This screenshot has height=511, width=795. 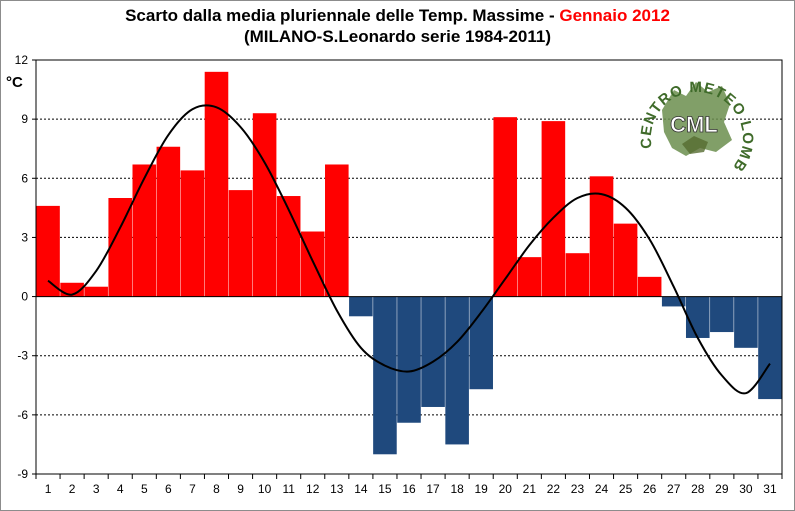 What do you see at coordinates (24, 237) in the screenshot?
I see `y-tick-label: 3` at bounding box center [24, 237].